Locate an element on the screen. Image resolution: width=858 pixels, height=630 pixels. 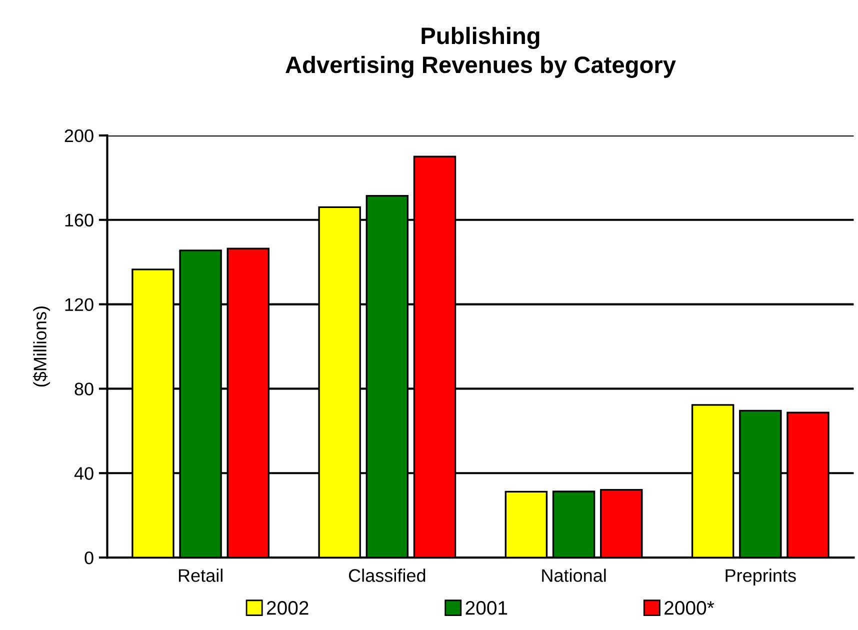
y-axis-title: ($Millions) is located at coordinates (41, 346).